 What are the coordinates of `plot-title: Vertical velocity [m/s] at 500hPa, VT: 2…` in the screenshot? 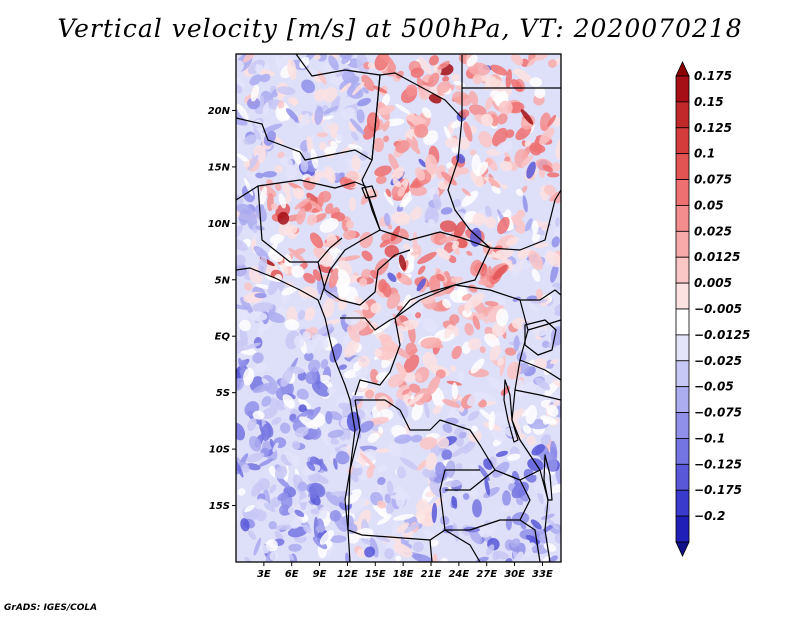 It's located at (400, 28).